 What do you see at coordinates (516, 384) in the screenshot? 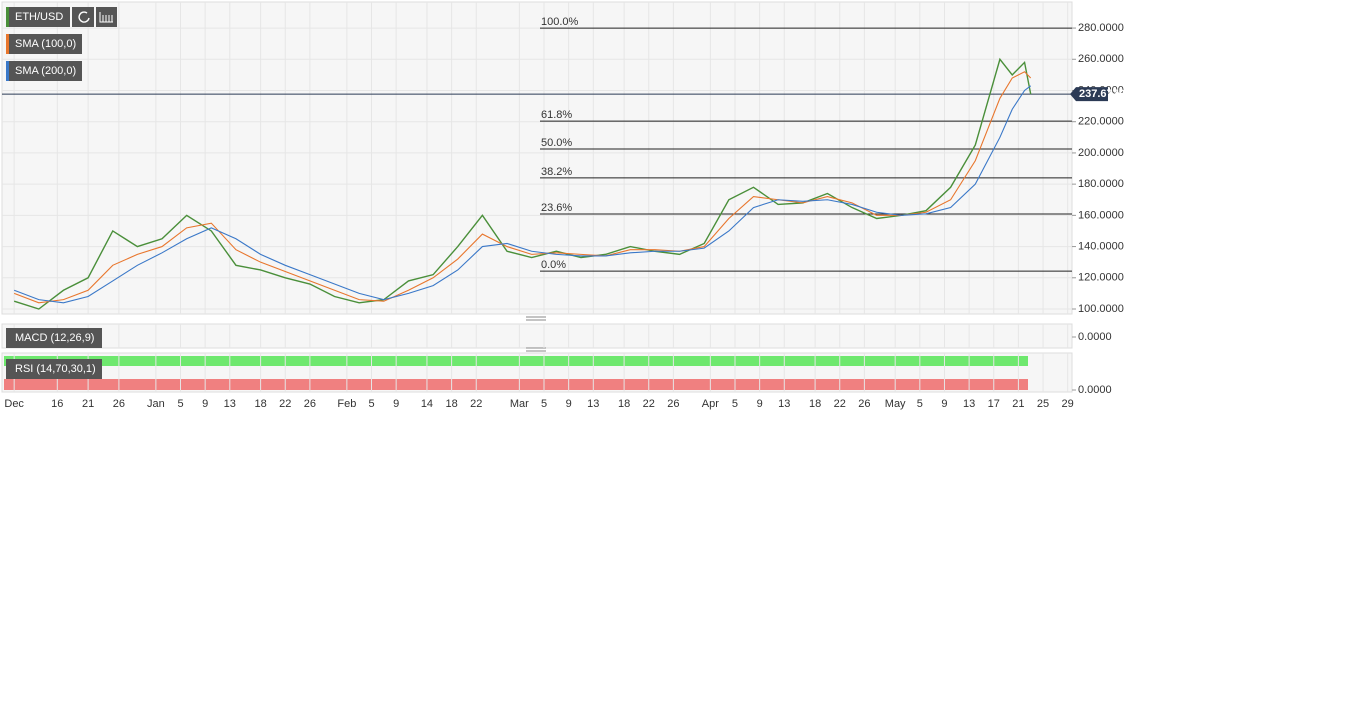
I see `rsi-oversold-band` at bounding box center [516, 384].